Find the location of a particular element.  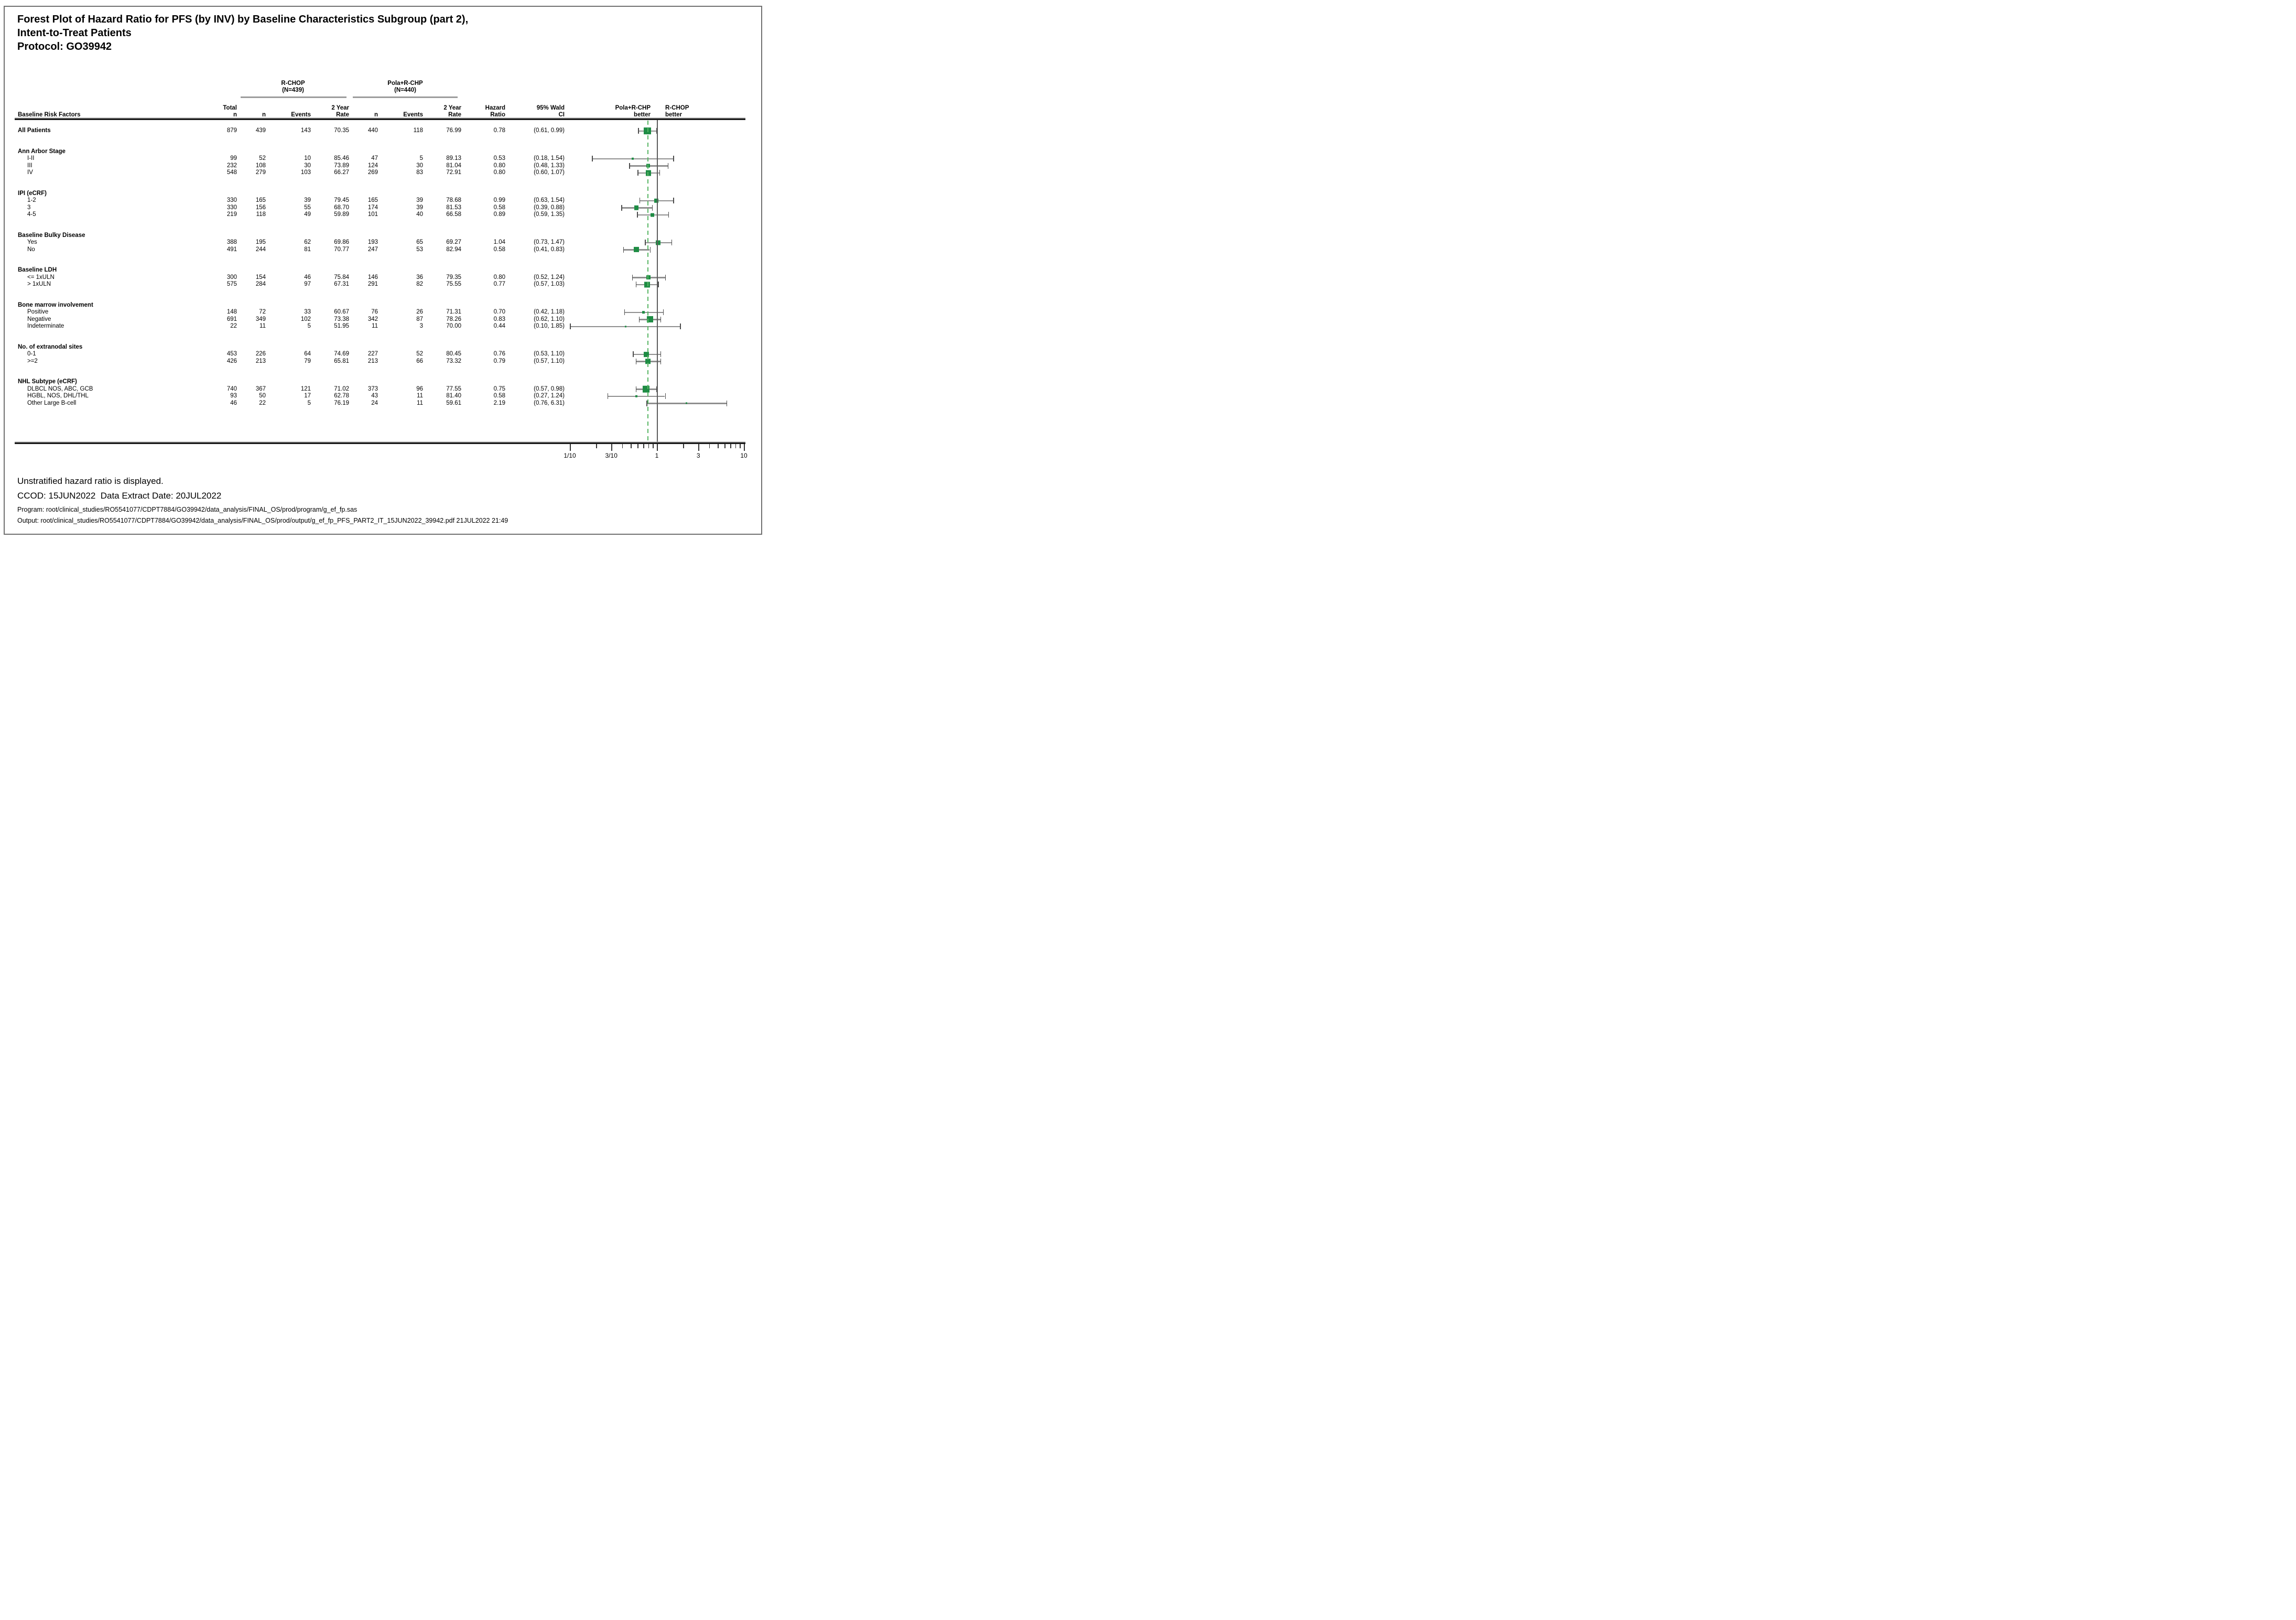

cell-pola-n: 373 is located at coordinates (372, 388).